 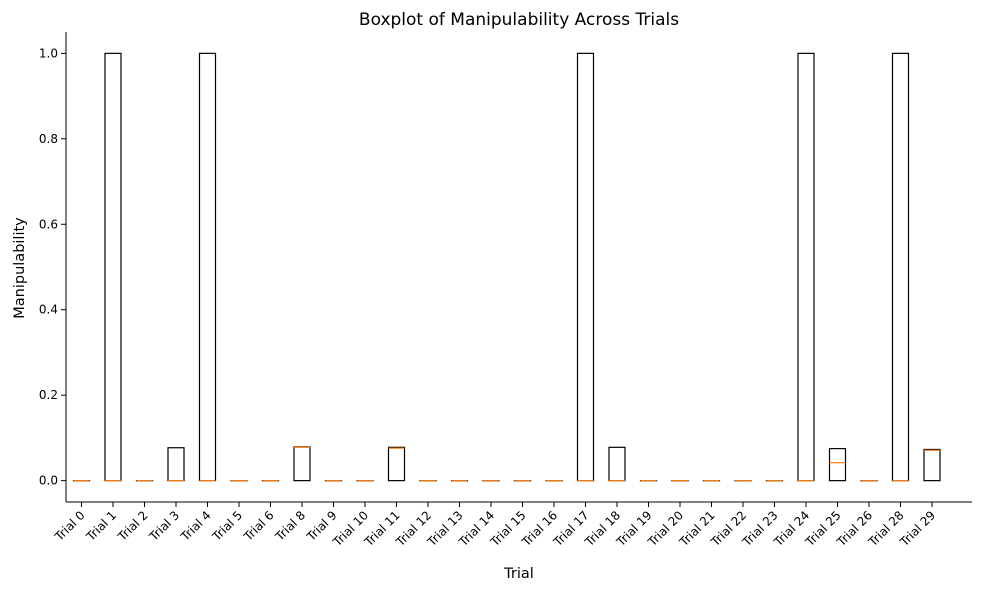 What do you see at coordinates (52, 267) in the screenshot?
I see `y-axis-ticks: 0.0 0.2 0.4 0.6 0.8 1.0` at bounding box center [52, 267].